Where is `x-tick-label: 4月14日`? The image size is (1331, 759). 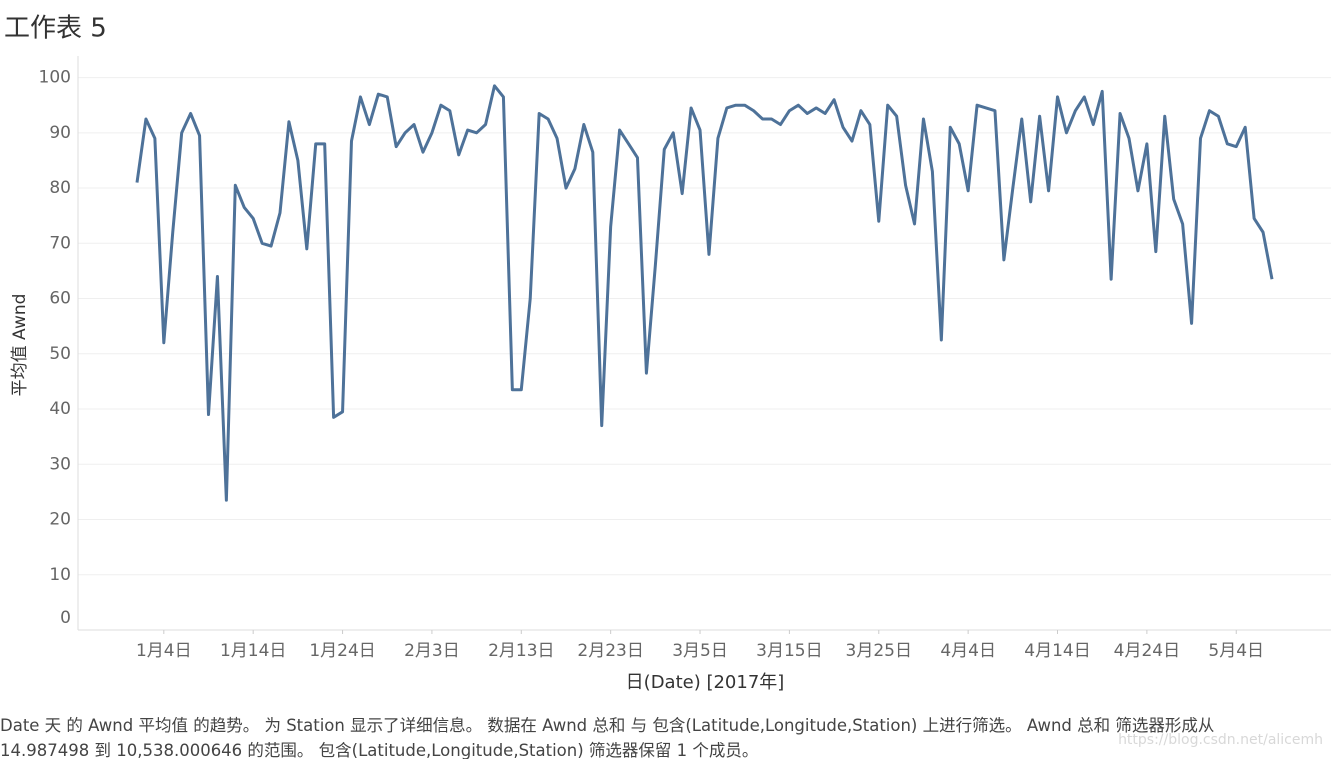 x-tick-label: 4月14日 is located at coordinates (1057, 651).